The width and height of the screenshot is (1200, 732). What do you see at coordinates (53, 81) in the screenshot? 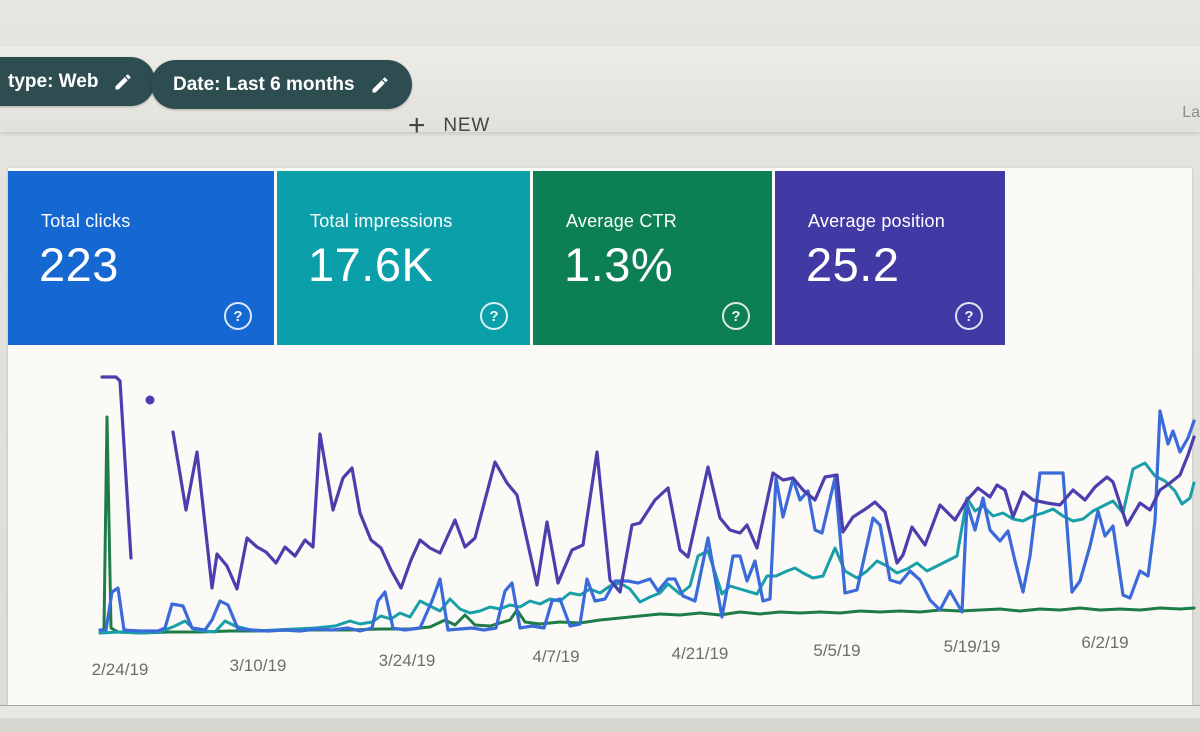
I see `filter-chip-label: type: Web` at bounding box center [53, 81].